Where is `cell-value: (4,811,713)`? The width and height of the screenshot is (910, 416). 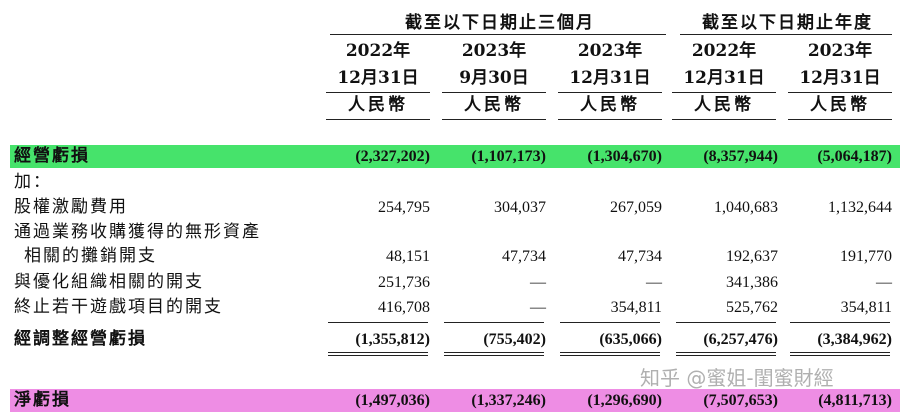
cell-value: (4,811,713) is located at coordinates (855, 400).